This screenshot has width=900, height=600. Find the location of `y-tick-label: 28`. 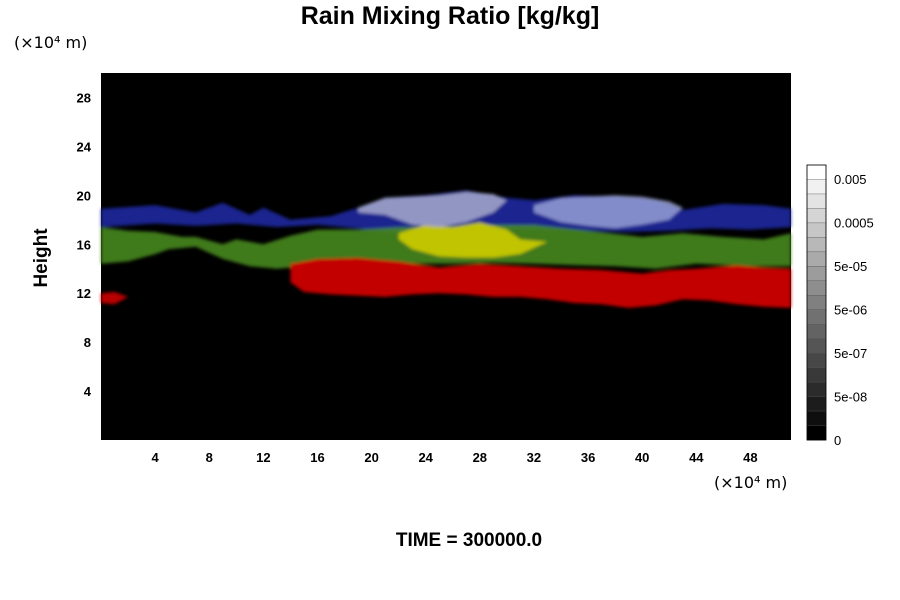

y-tick-label: 28 is located at coordinates (84, 98).